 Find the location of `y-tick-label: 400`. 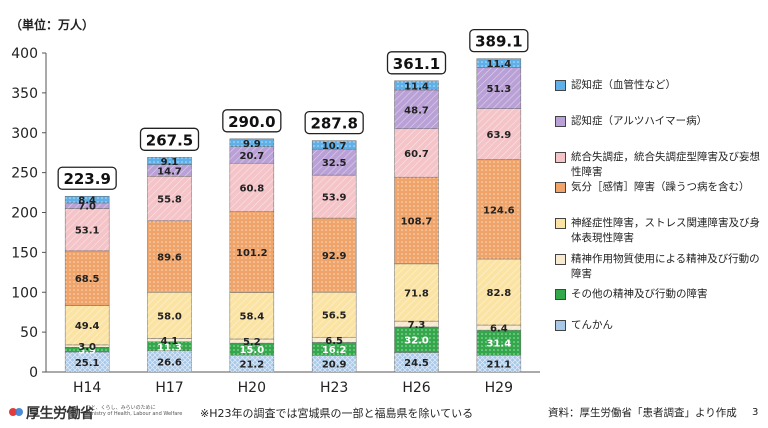

y-tick-label: 400 is located at coordinates (24, 54).